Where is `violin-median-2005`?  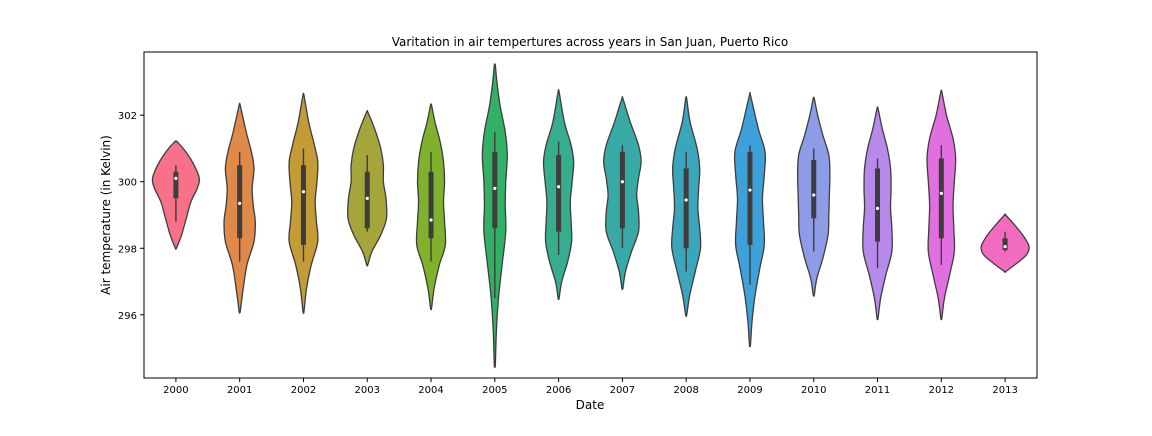
violin-median-2005 is located at coordinates (495, 188).